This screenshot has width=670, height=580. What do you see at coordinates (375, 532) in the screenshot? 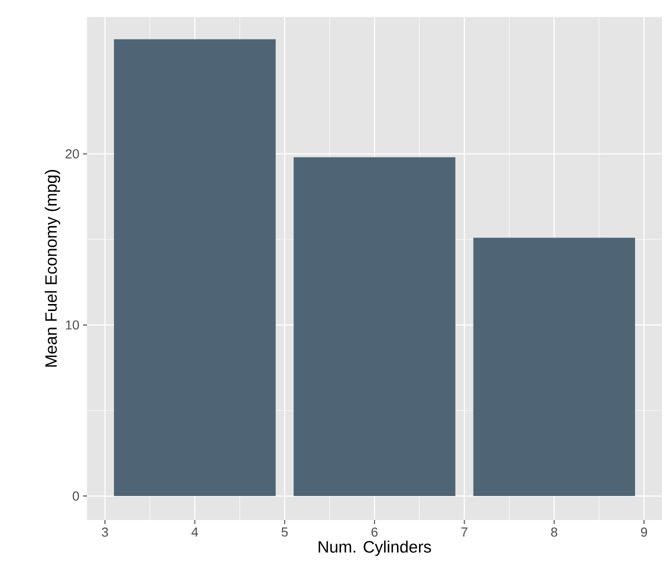
I see `x-tick-label: 6` at bounding box center [375, 532].